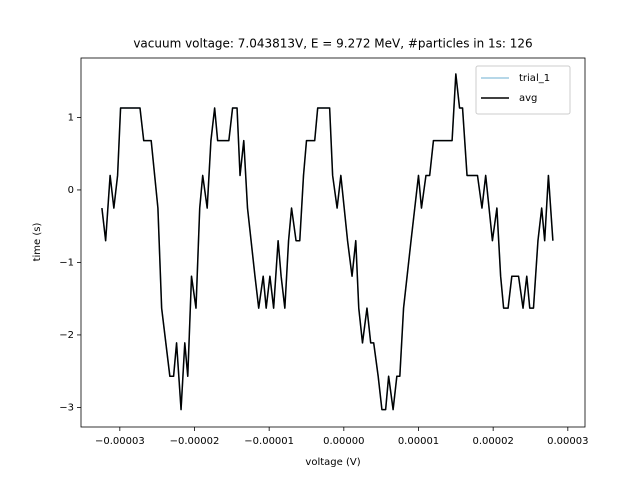 This screenshot has width=640, height=480. What do you see at coordinates (66, 407) in the screenshot?
I see `y-tick-label: −3` at bounding box center [66, 407].